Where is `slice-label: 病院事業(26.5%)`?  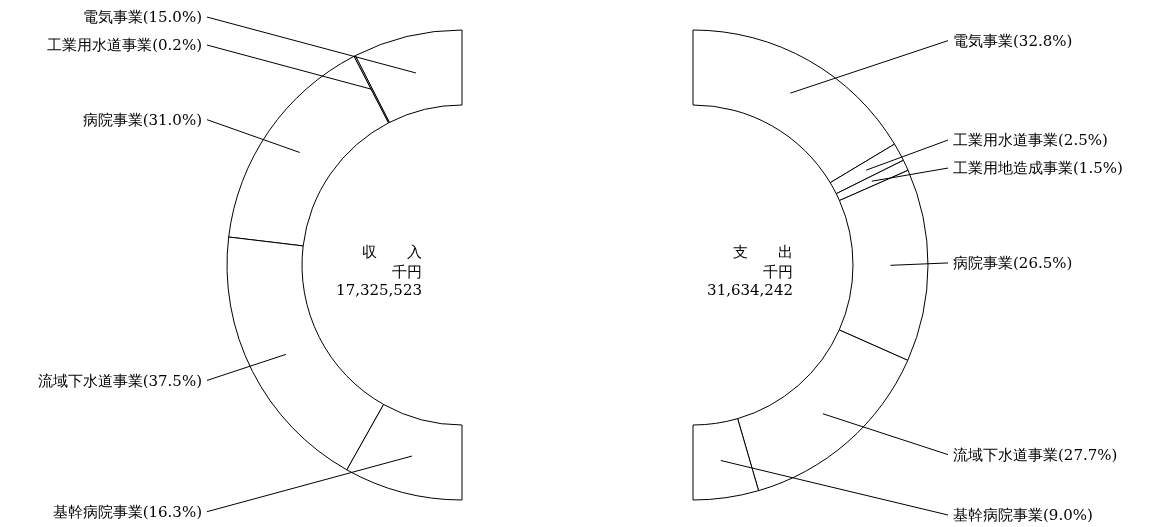 slice-label: 病院事業(26.5%) is located at coordinates (1013, 263).